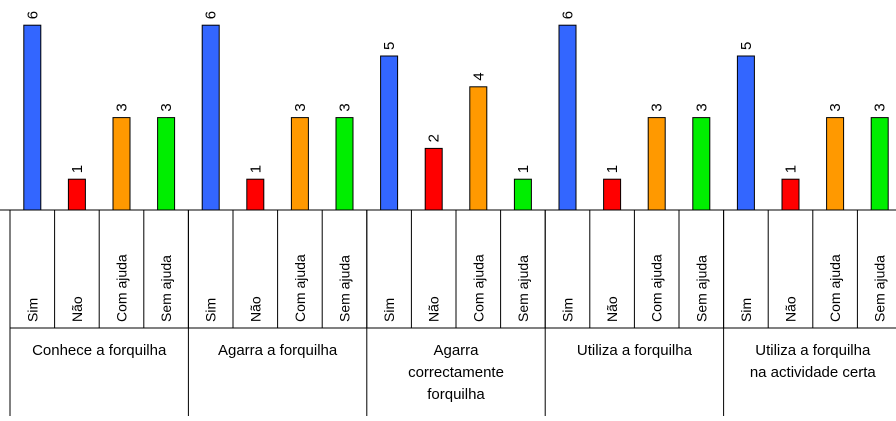 The height and width of the screenshot is (421, 896). Describe the element at coordinates (813, 372) in the screenshot. I see `group-label: na actividade certa` at that location.